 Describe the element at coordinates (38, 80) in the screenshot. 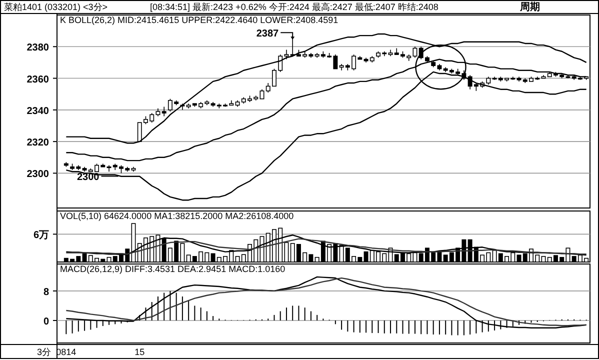

I see `y-tick-label: 2360` at that location.